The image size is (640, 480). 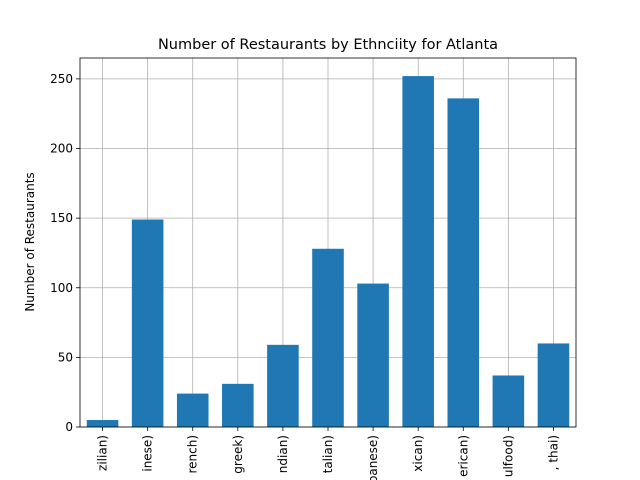 What do you see at coordinates (30, 241) in the screenshot?
I see `y-axis-label: Number of Restaurants` at bounding box center [30, 241].